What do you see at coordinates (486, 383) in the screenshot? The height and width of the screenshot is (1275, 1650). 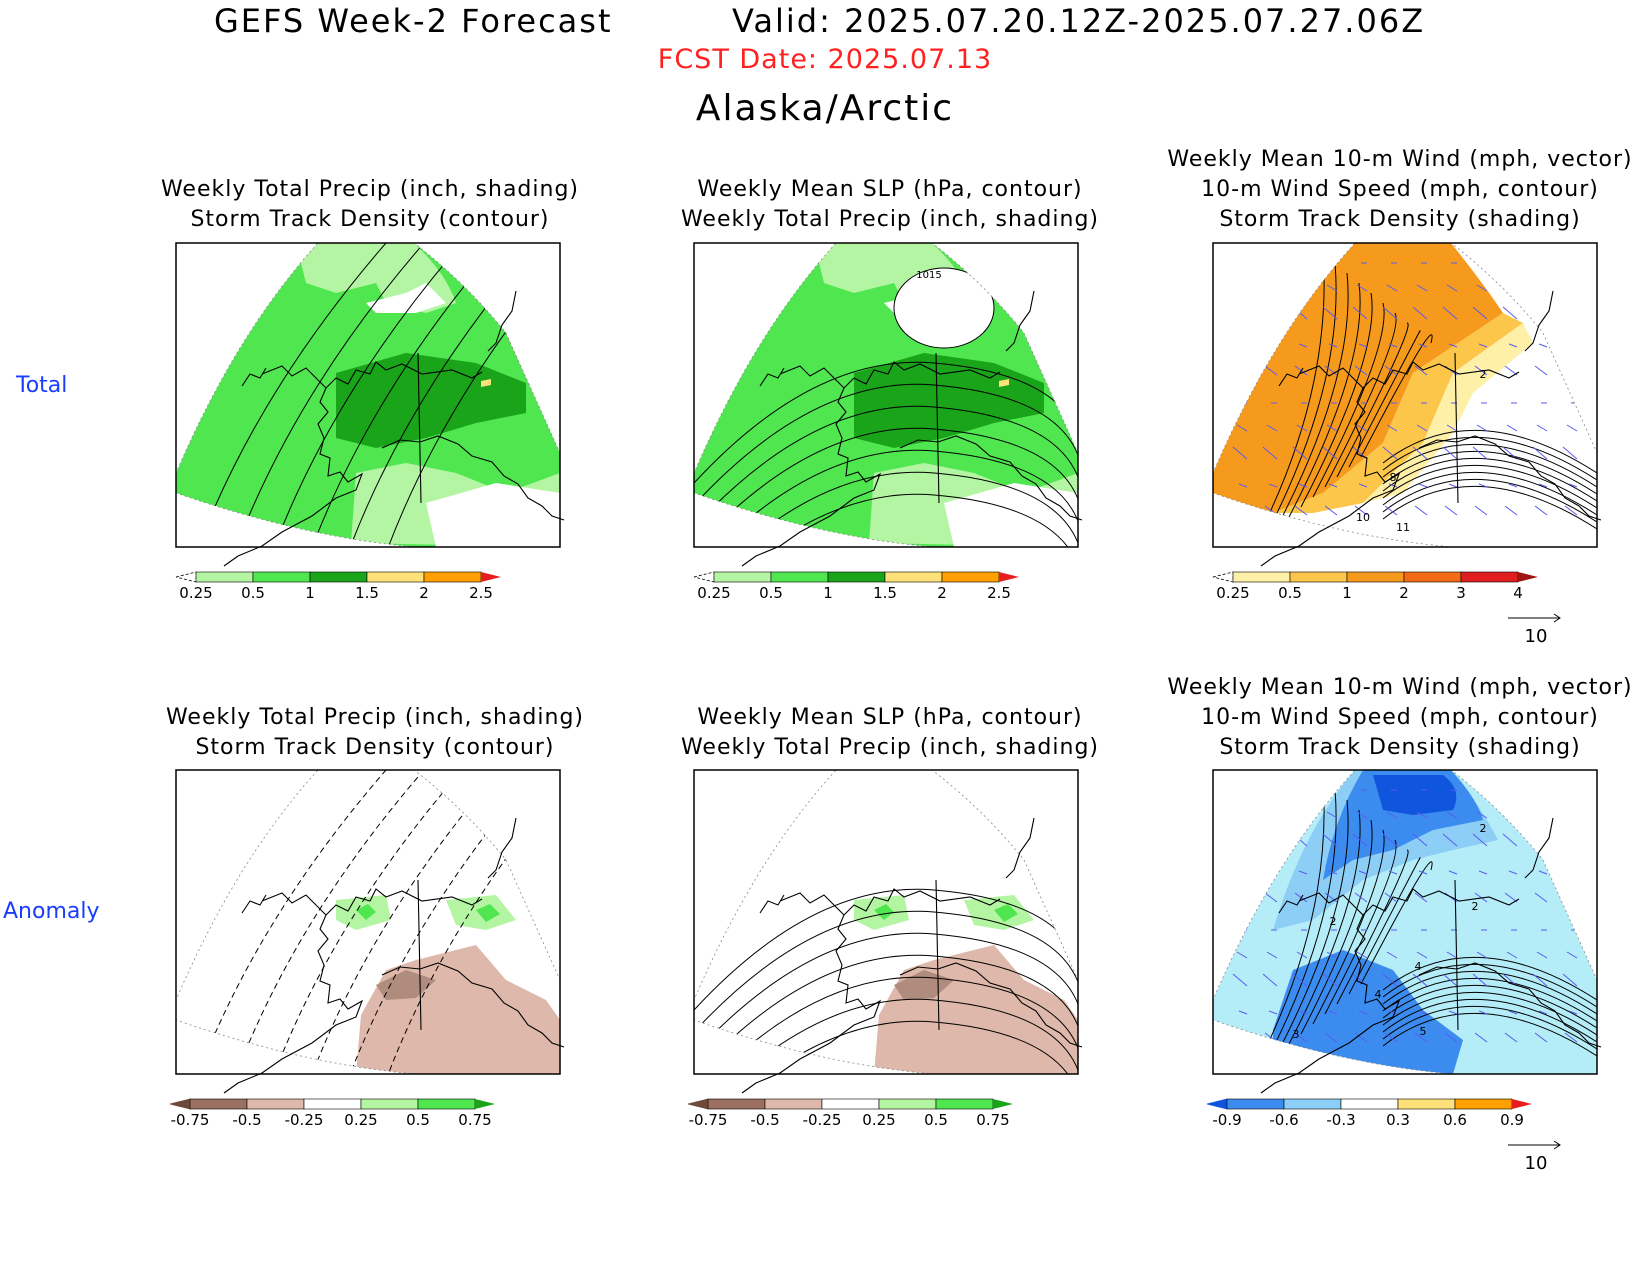 I see `precip-shading-yellow` at bounding box center [486, 383].